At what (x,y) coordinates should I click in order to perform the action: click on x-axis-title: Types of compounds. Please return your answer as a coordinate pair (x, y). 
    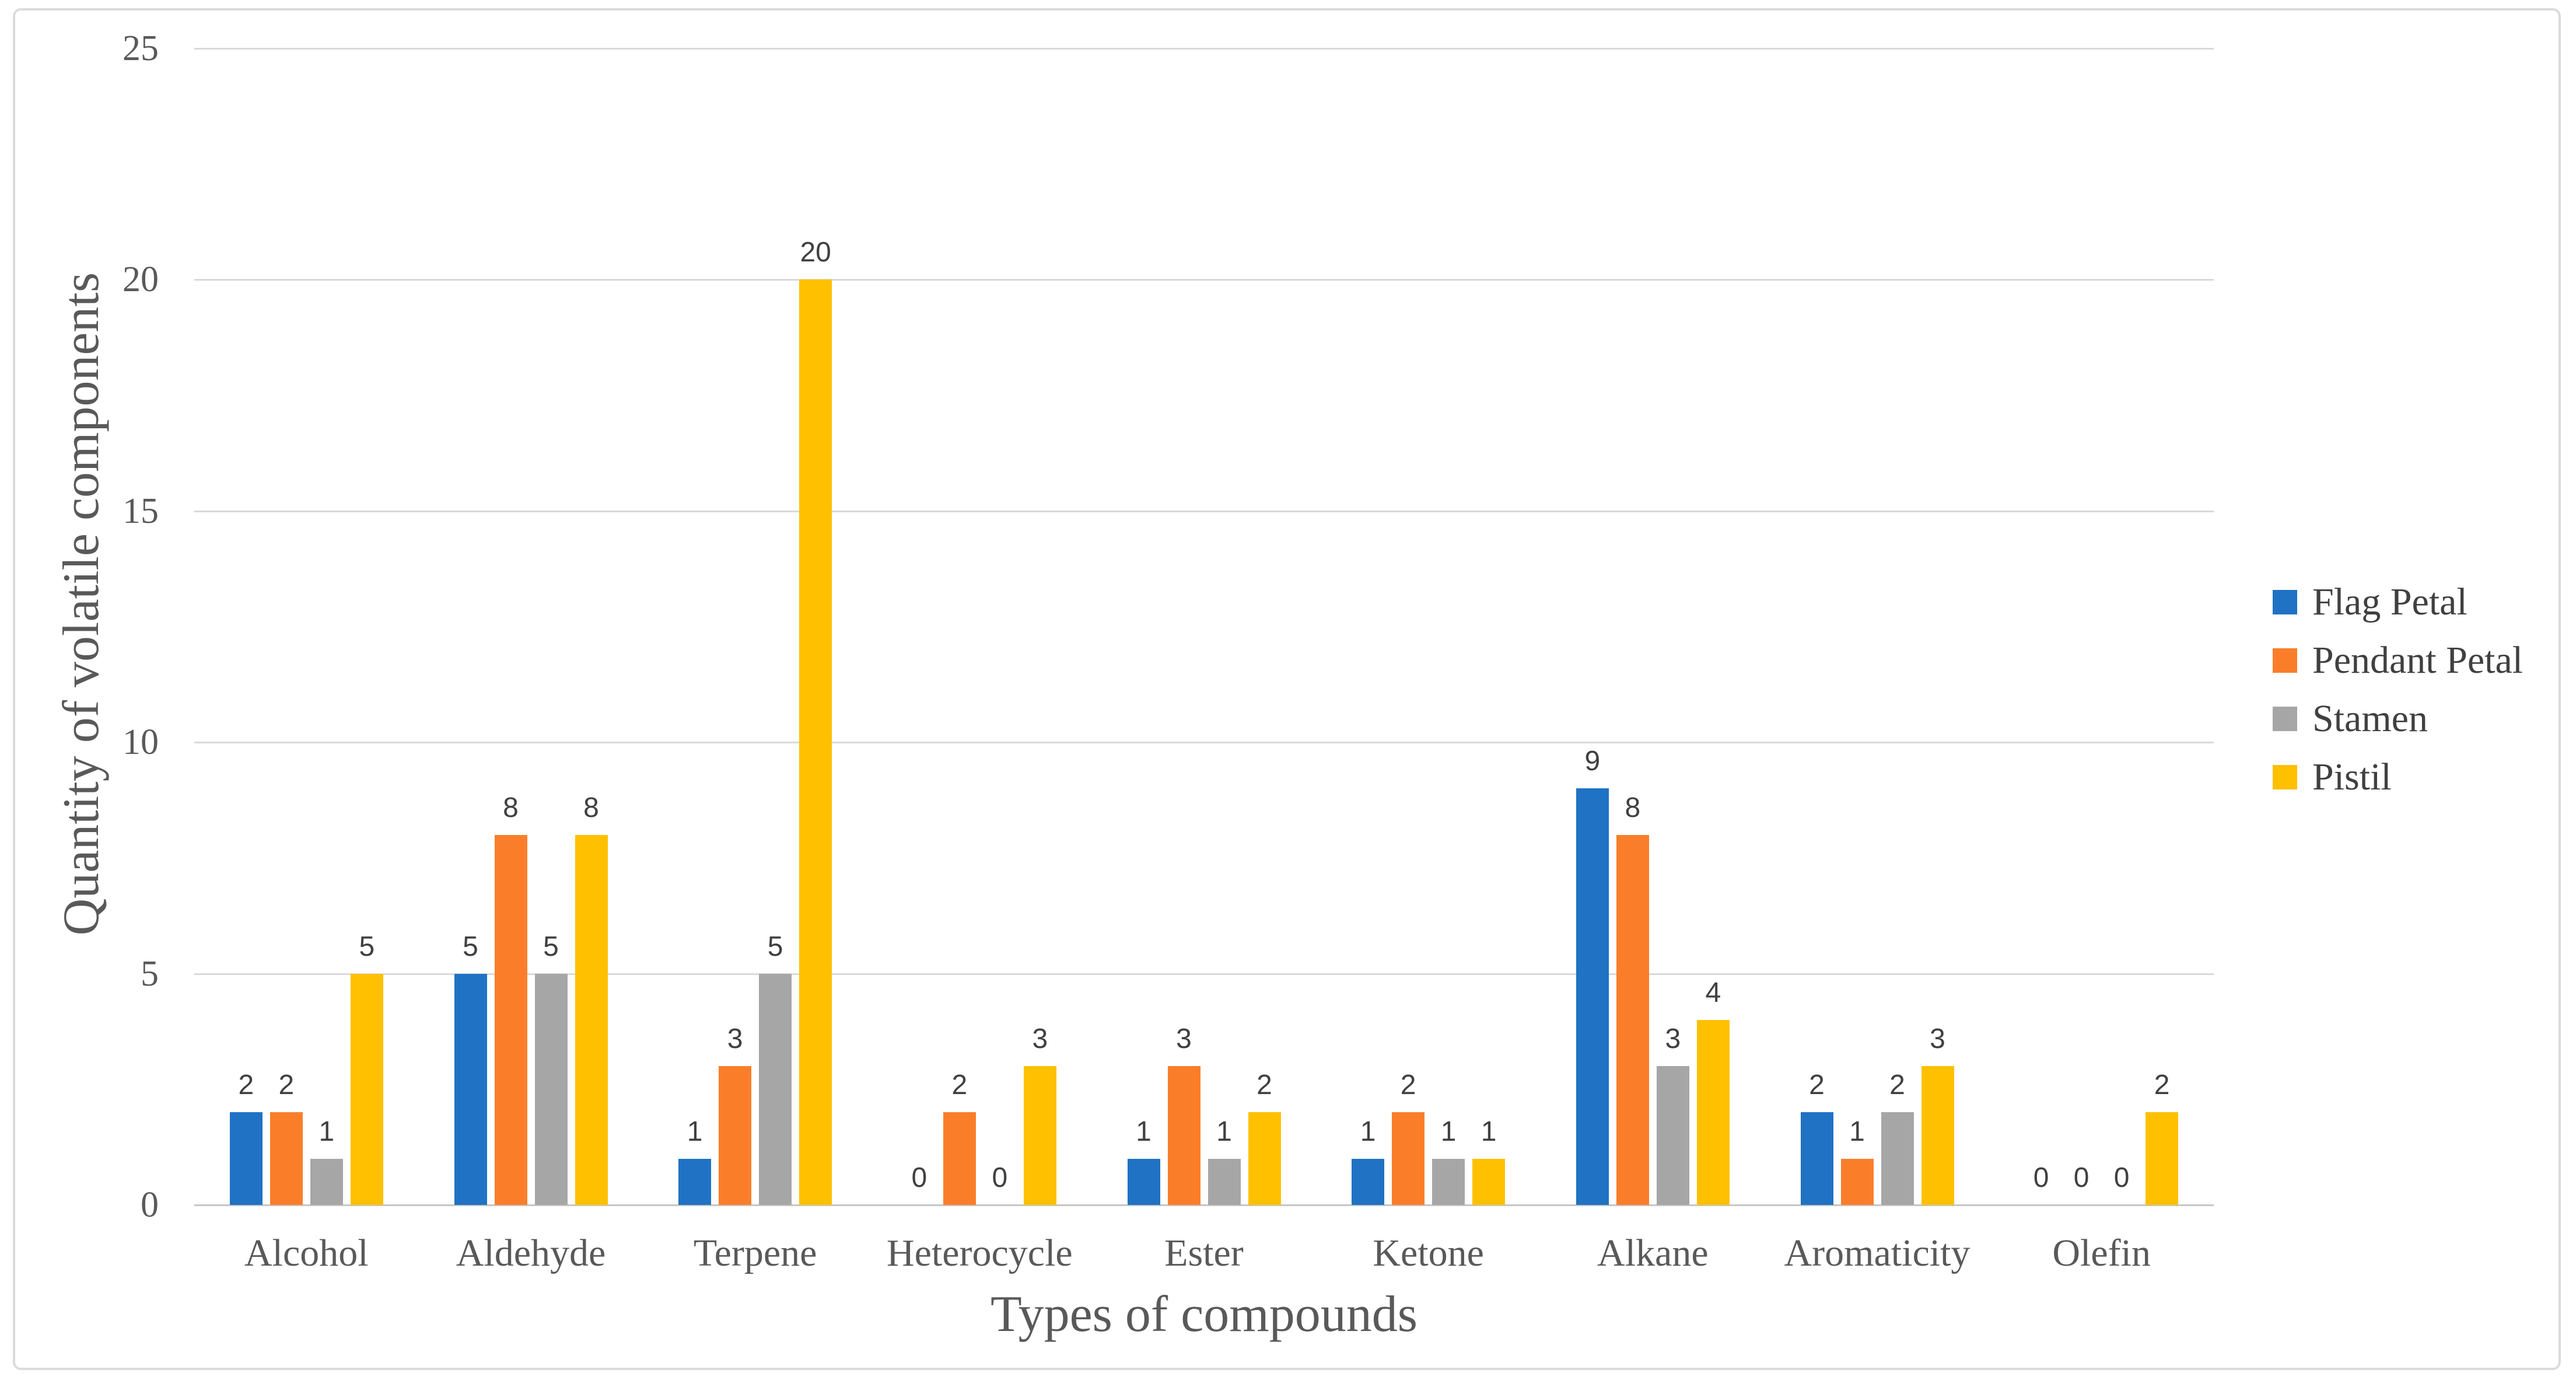
    Looking at the image, I should click on (1204, 1314).